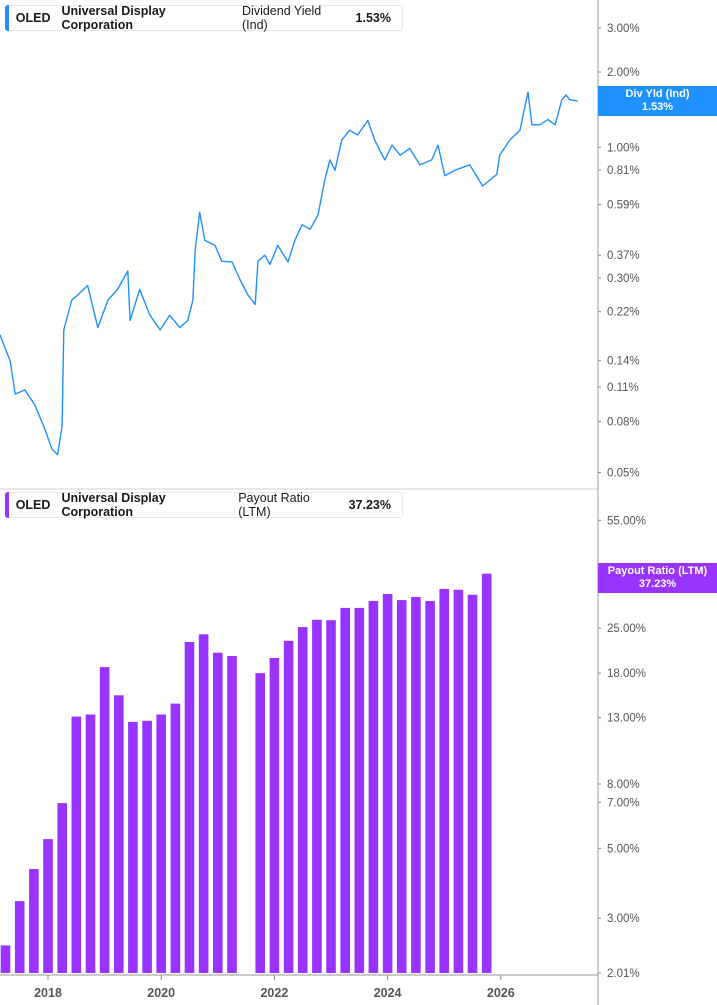 The height and width of the screenshot is (1005, 717). I want to click on y-tick-label: 0.22%, so click(623, 313).